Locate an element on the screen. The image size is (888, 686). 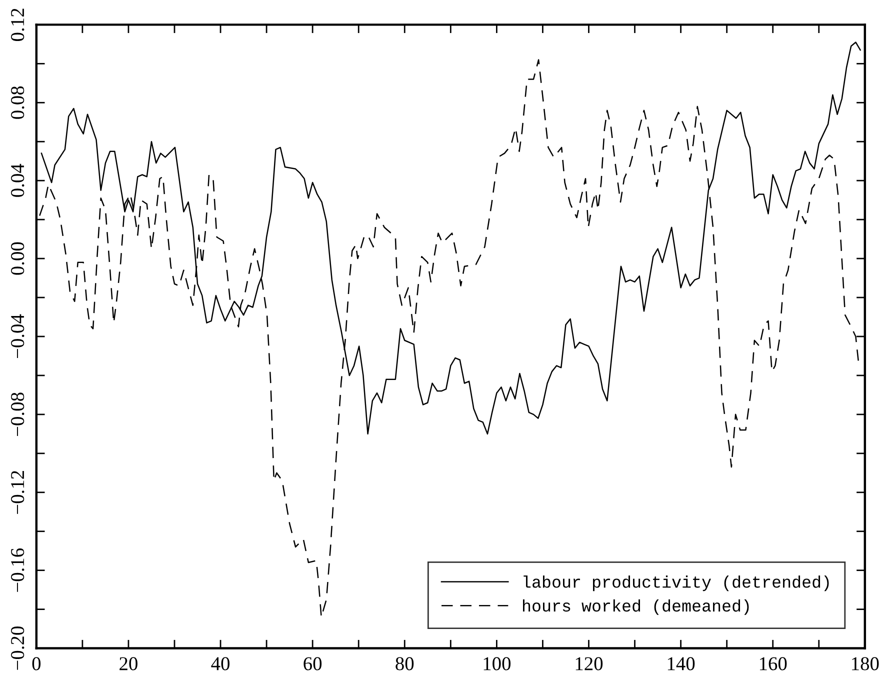
y-tick-label: 0.08 is located at coordinates (17, 102).